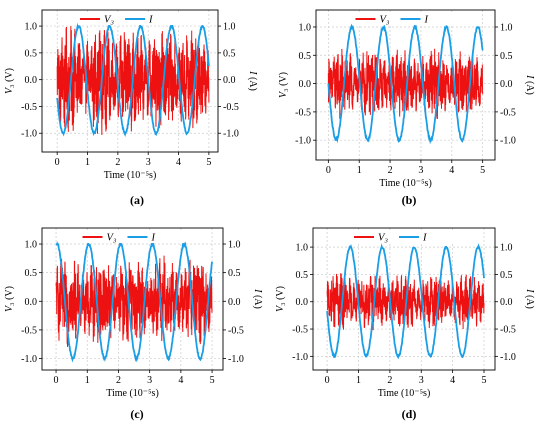  I want to click on subplot-caption: (d), so click(409, 414).